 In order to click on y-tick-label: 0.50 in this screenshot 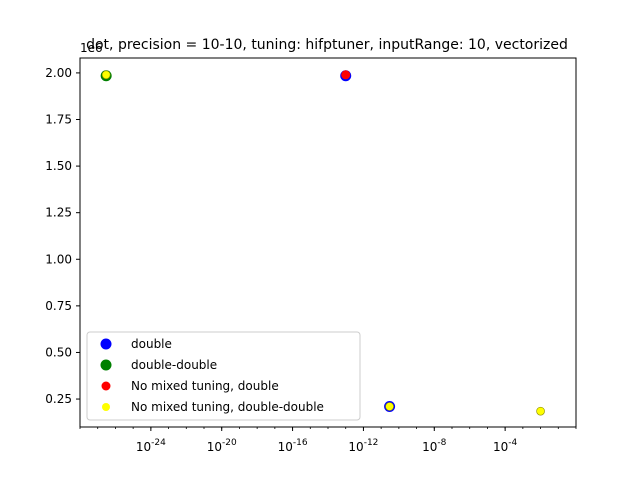, I will do `click(58, 352)`.